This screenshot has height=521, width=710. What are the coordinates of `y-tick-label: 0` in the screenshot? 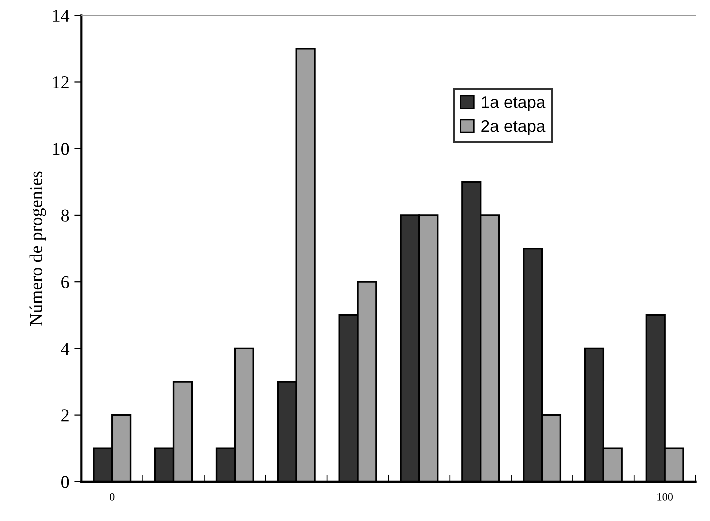 It's located at (66, 482).